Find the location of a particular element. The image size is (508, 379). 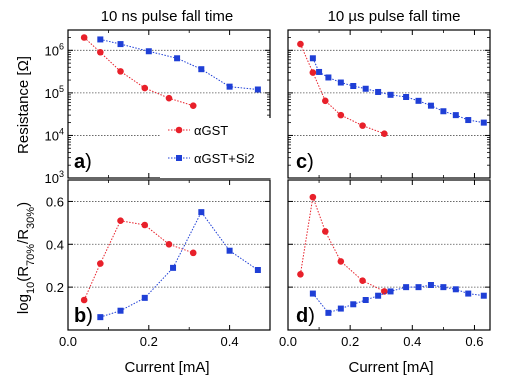

y-tick-label: 0.2 is located at coordinates (55, 287).